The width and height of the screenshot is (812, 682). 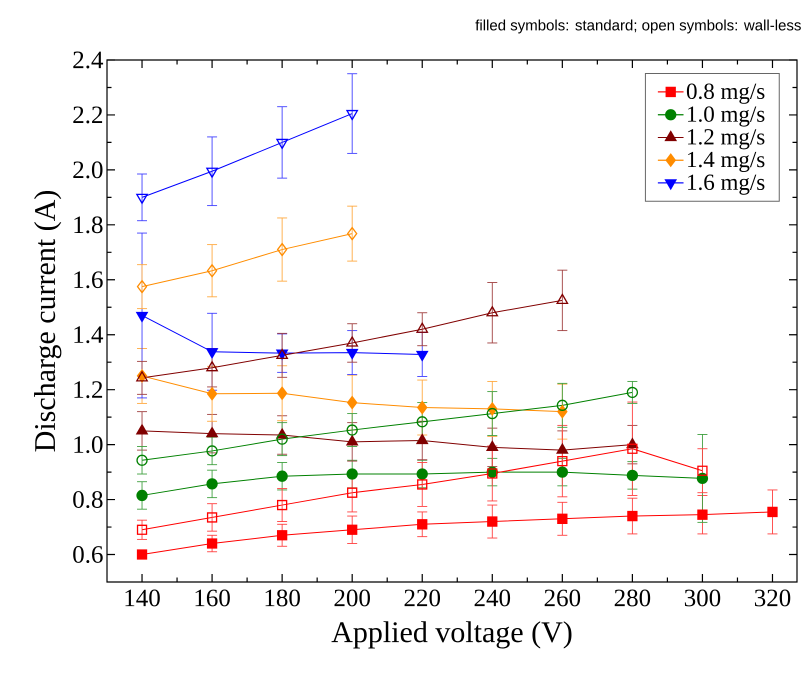 I want to click on legend-label: 1.6 mg/s, so click(x=726, y=184).